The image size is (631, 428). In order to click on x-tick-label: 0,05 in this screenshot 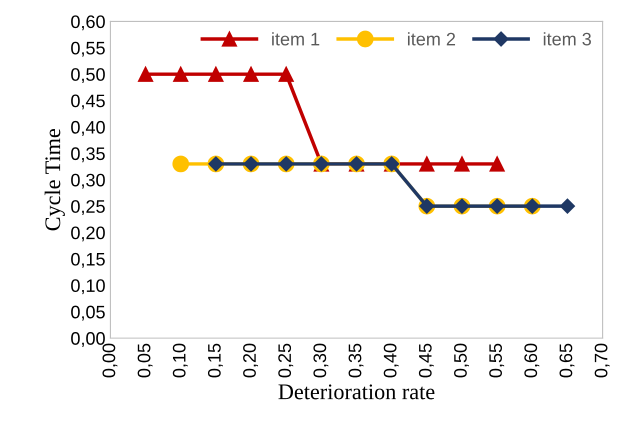, I will do `click(145, 361)`.